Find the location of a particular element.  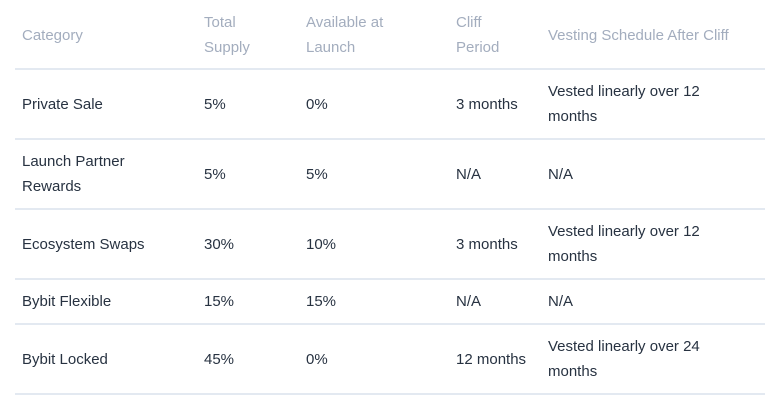

cell-category: Private Sale is located at coordinates (109, 104).